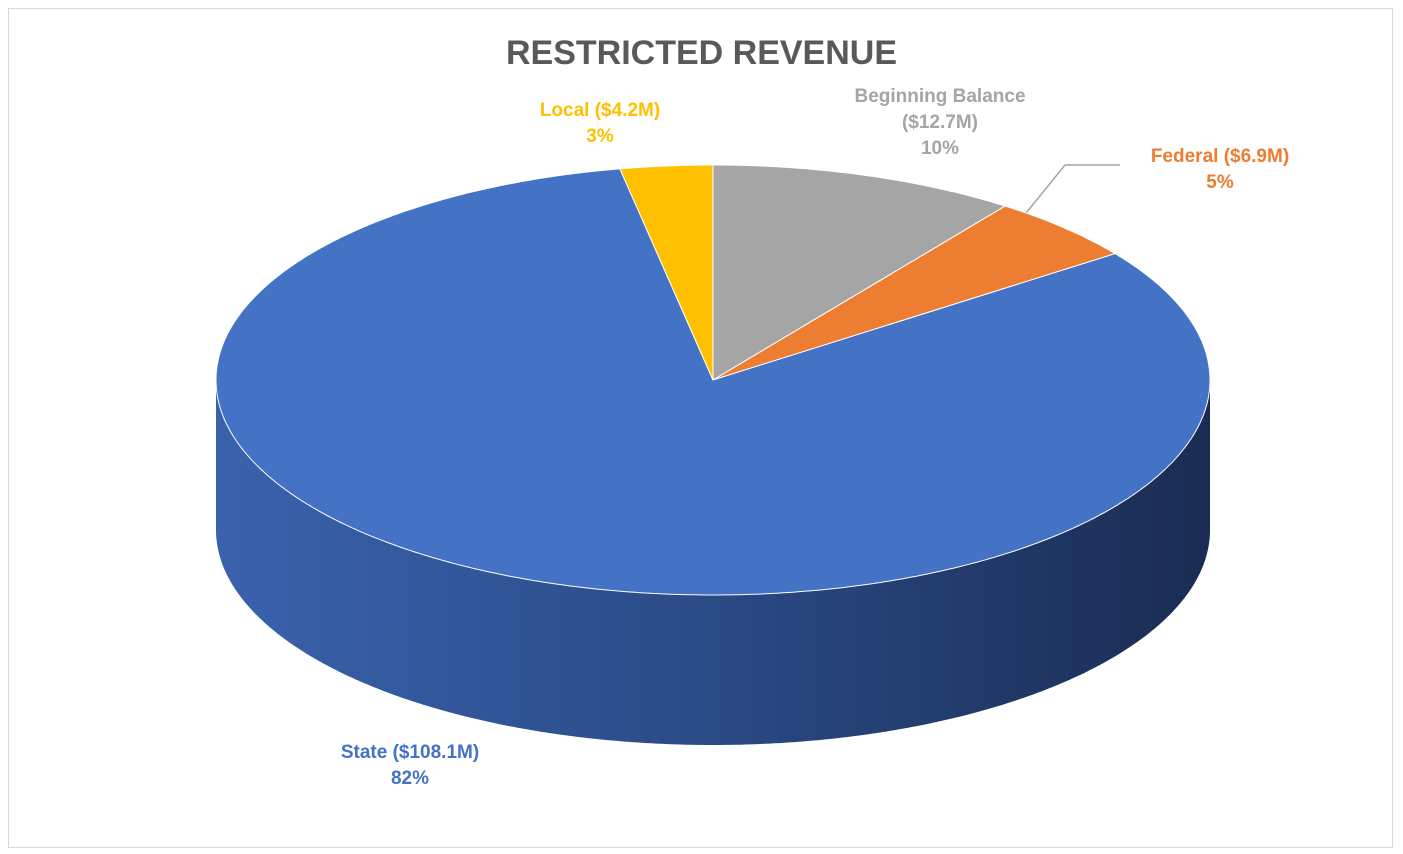 This screenshot has width=1403, height=854. What do you see at coordinates (1220, 170) in the screenshot?
I see `data-label: Federal ($6.9M) 5%` at bounding box center [1220, 170].